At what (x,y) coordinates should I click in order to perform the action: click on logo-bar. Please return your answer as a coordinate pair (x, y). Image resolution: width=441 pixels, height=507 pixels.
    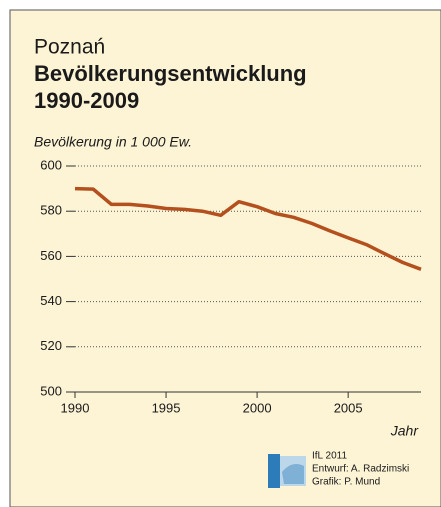
    Looking at the image, I should click on (274, 471).